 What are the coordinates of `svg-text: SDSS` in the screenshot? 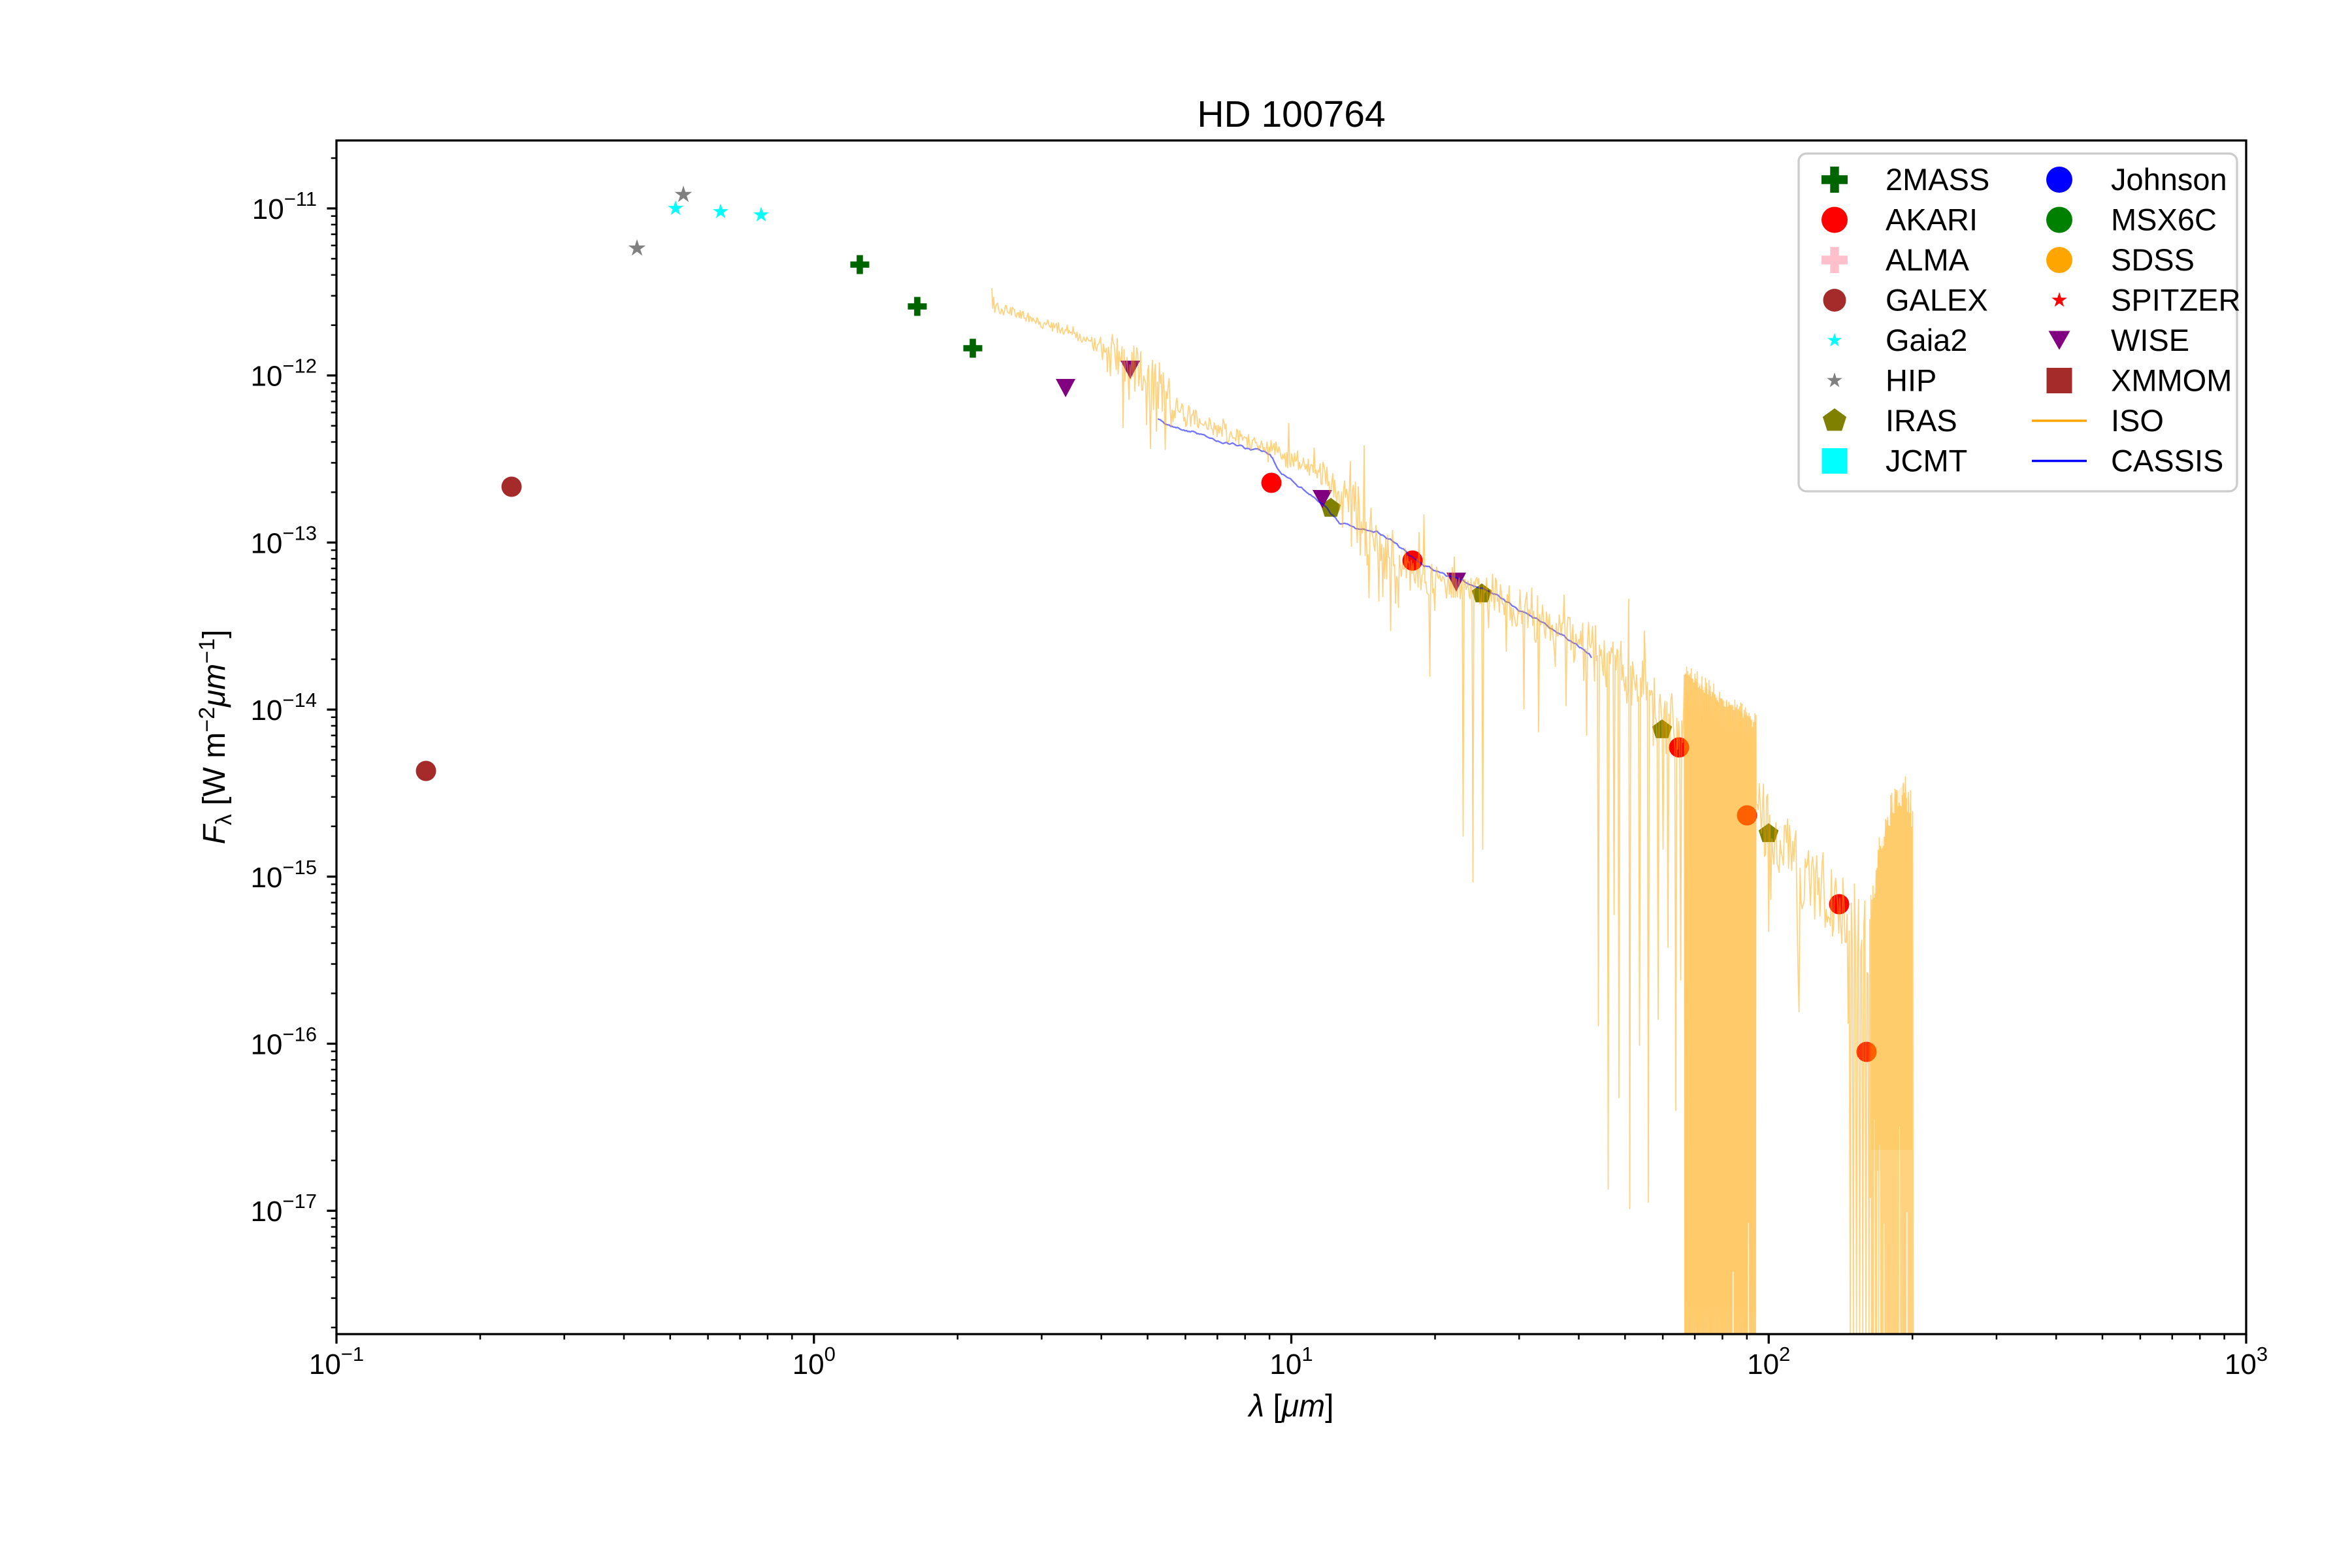 It's located at (2153, 259).